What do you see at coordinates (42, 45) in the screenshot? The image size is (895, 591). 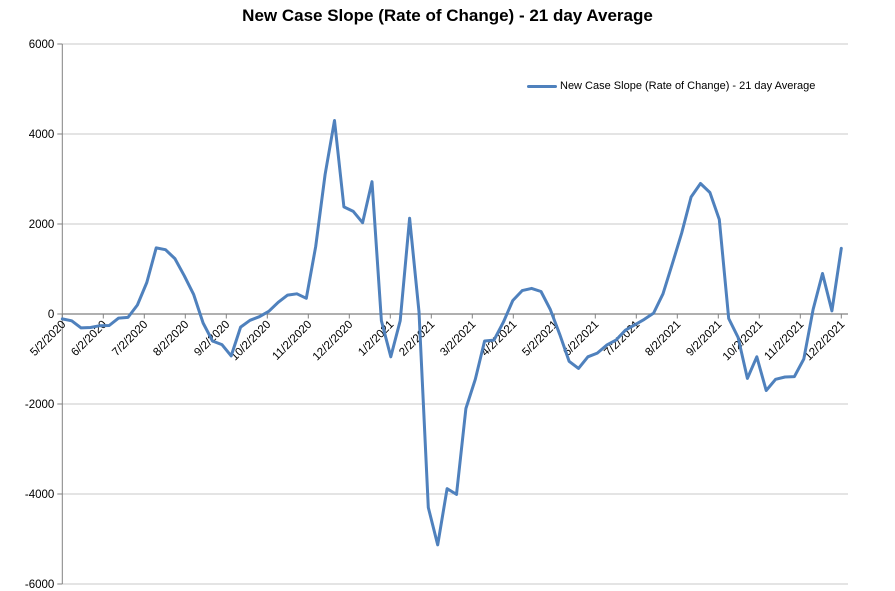 I see `y-tick-label: 6000` at bounding box center [42, 45].